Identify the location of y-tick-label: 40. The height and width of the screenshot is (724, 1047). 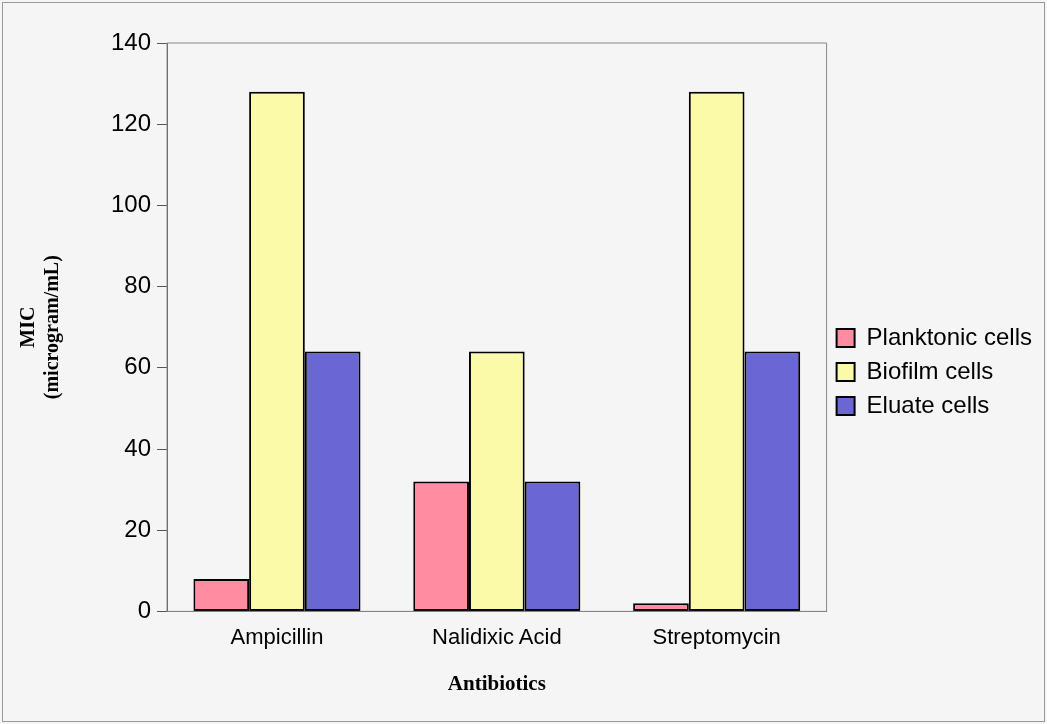
(138, 447).